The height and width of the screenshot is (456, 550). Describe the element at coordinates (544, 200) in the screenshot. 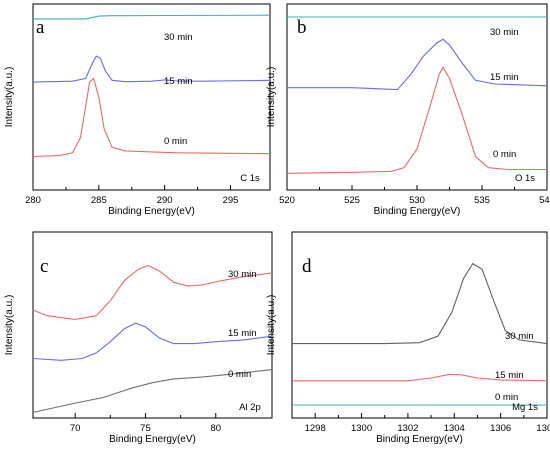

I see `x-tick-label: 540` at that location.